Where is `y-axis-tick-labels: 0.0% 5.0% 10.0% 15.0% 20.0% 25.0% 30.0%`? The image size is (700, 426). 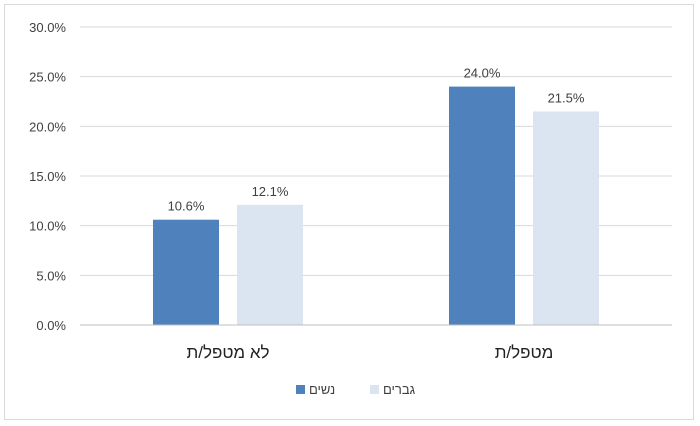 y-axis-tick-labels: 0.0% 5.0% 10.0% 15.0% 20.0% 25.0% 30.0% is located at coordinates (47, 176).